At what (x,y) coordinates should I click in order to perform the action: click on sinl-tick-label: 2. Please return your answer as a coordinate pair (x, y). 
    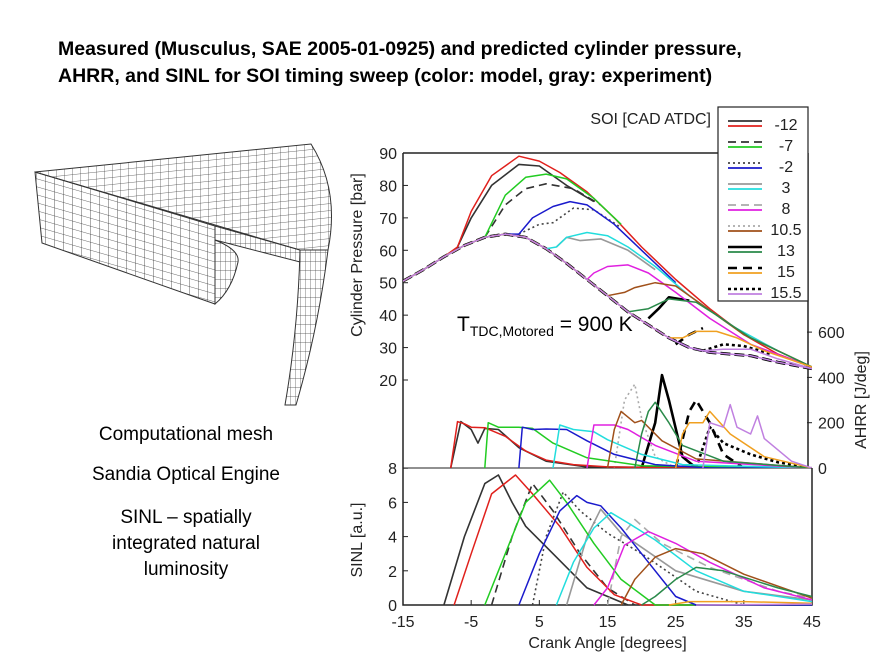
    Looking at the image, I should click on (392, 572).